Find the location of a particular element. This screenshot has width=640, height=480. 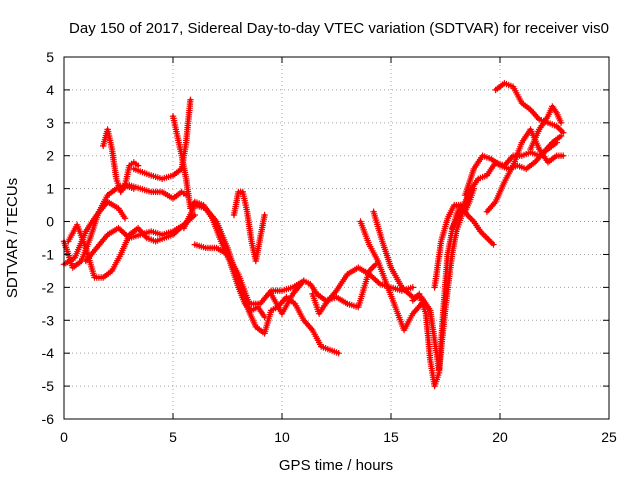

y-tick-label: 2 is located at coordinates (50, 156).